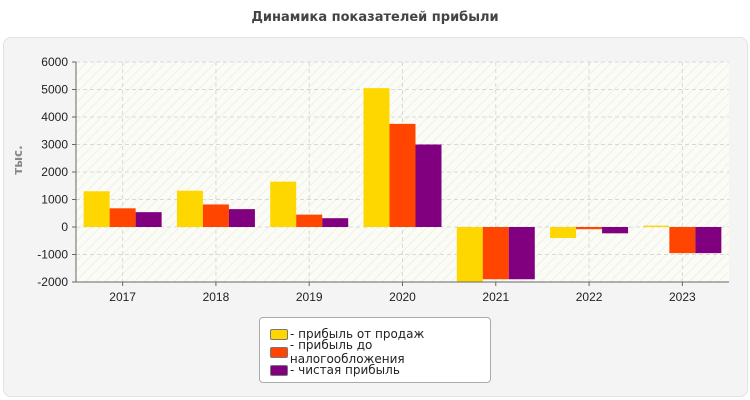 Image resolution: width=750 pixels, height=400 pixels. What do you see at coordinates (52, 282) in the screenshot?
I see `y-tick-label: -2000` at bounding box center [52, 282].